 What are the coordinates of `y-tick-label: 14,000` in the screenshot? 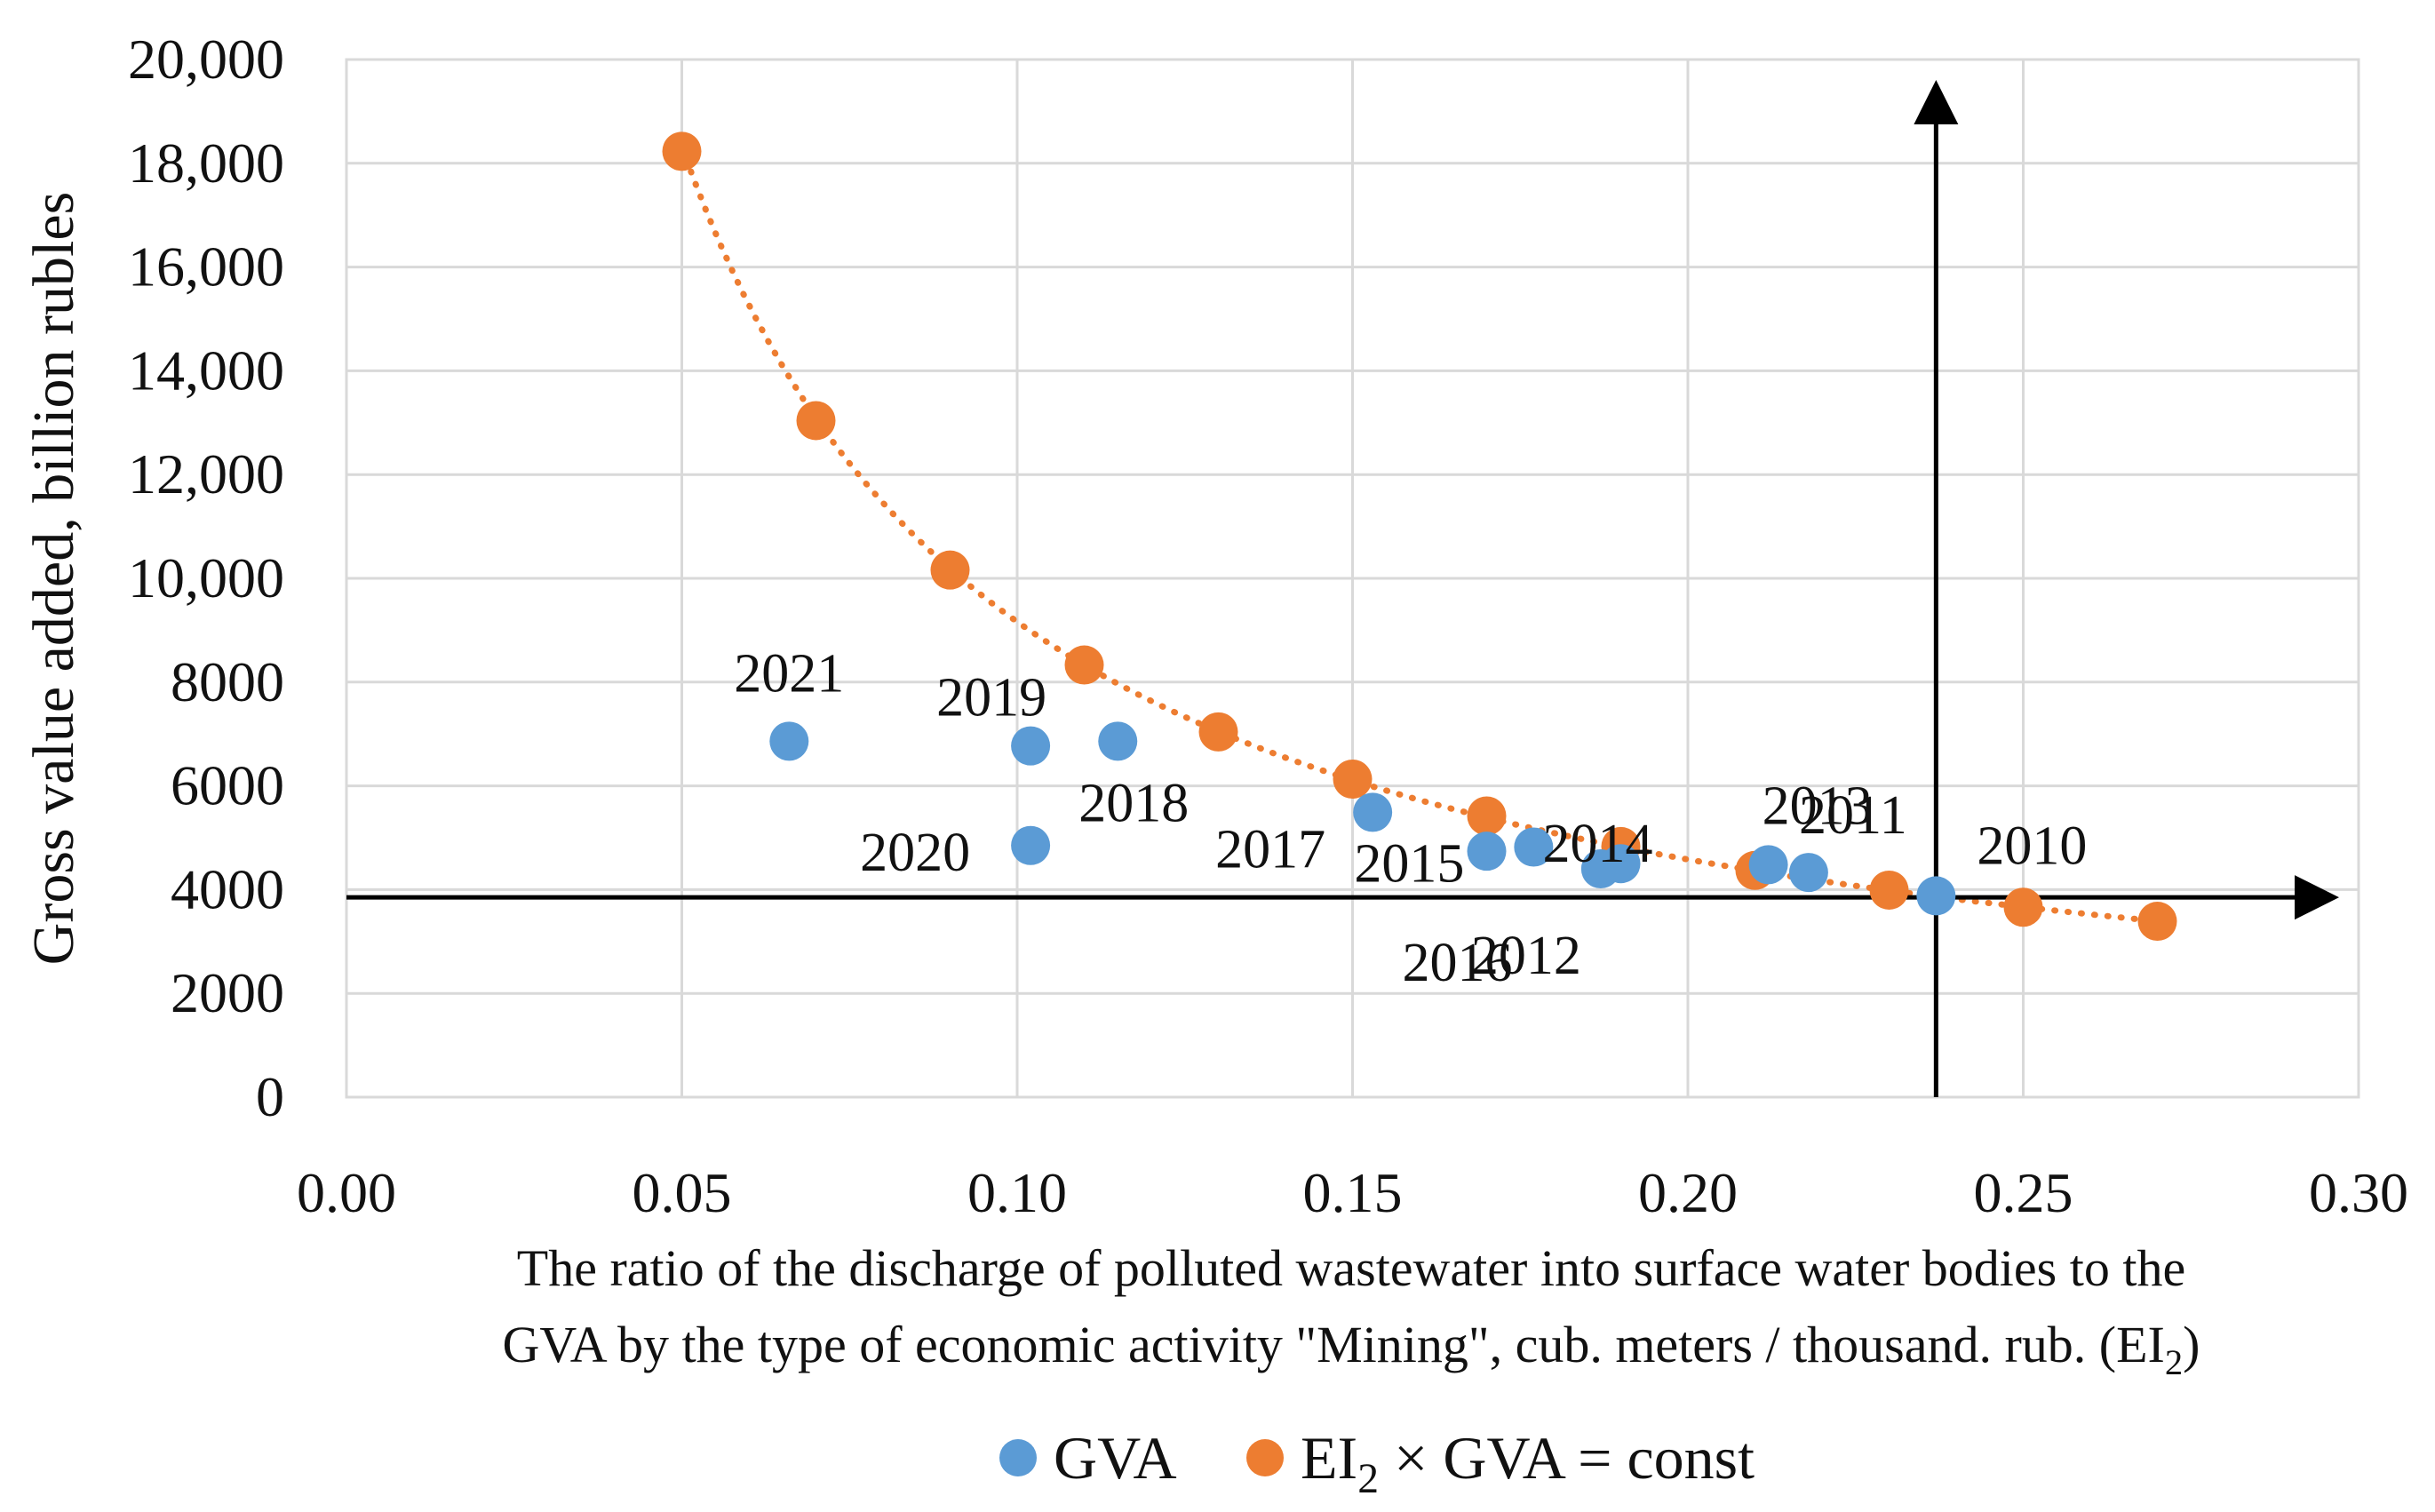 It's located at (206, 370).